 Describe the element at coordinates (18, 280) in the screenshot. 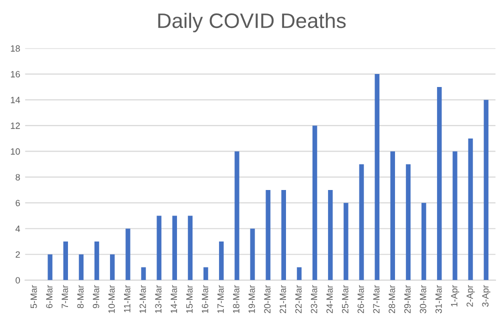

I see `y-tick-label: 0` at that location.